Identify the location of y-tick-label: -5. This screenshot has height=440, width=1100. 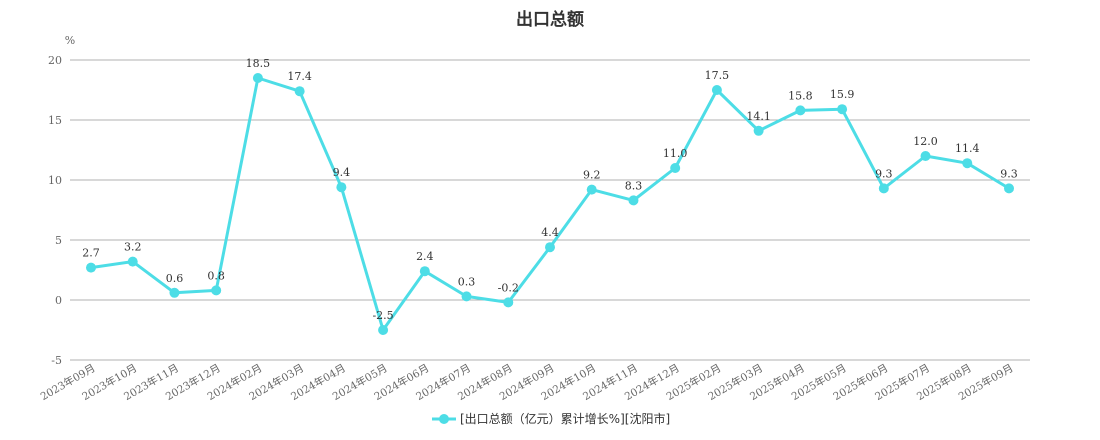
(56, 360).